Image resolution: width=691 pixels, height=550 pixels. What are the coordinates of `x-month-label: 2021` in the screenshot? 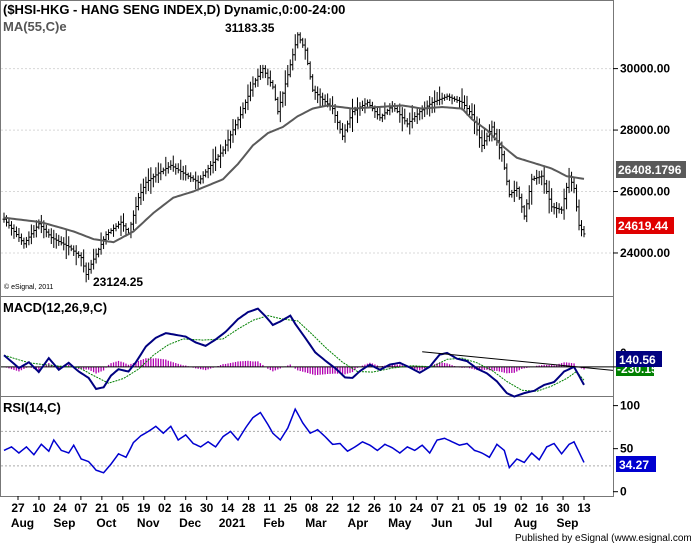 It's located at (232, 523).